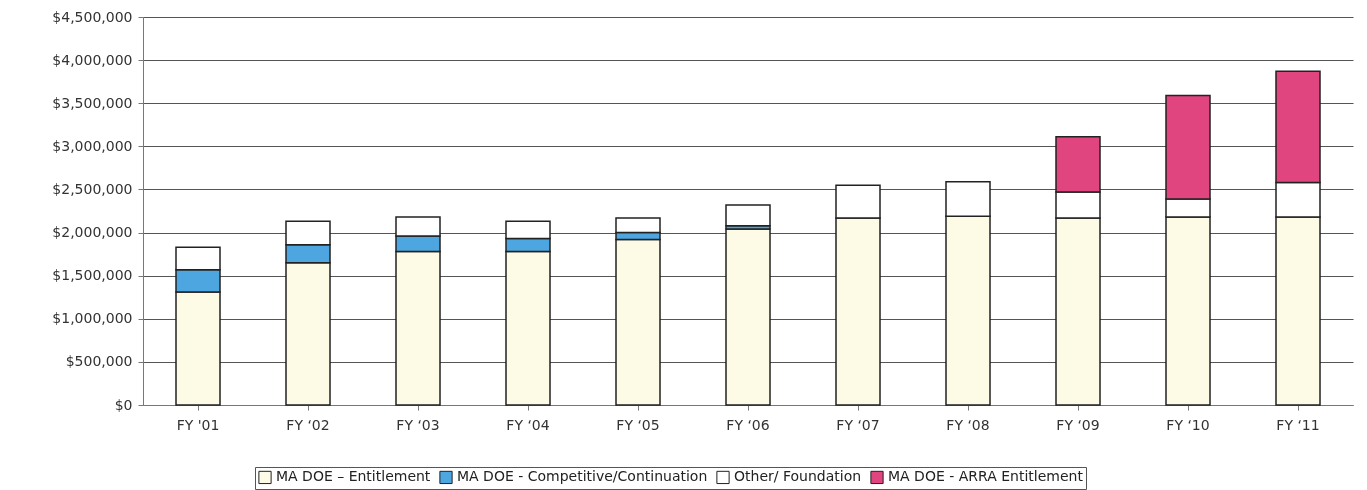  What do you see at coordinates (1078, 424) in the screenshot?
I see `x-tick-label: FY ‘09` at bounding box center [1078, 424].